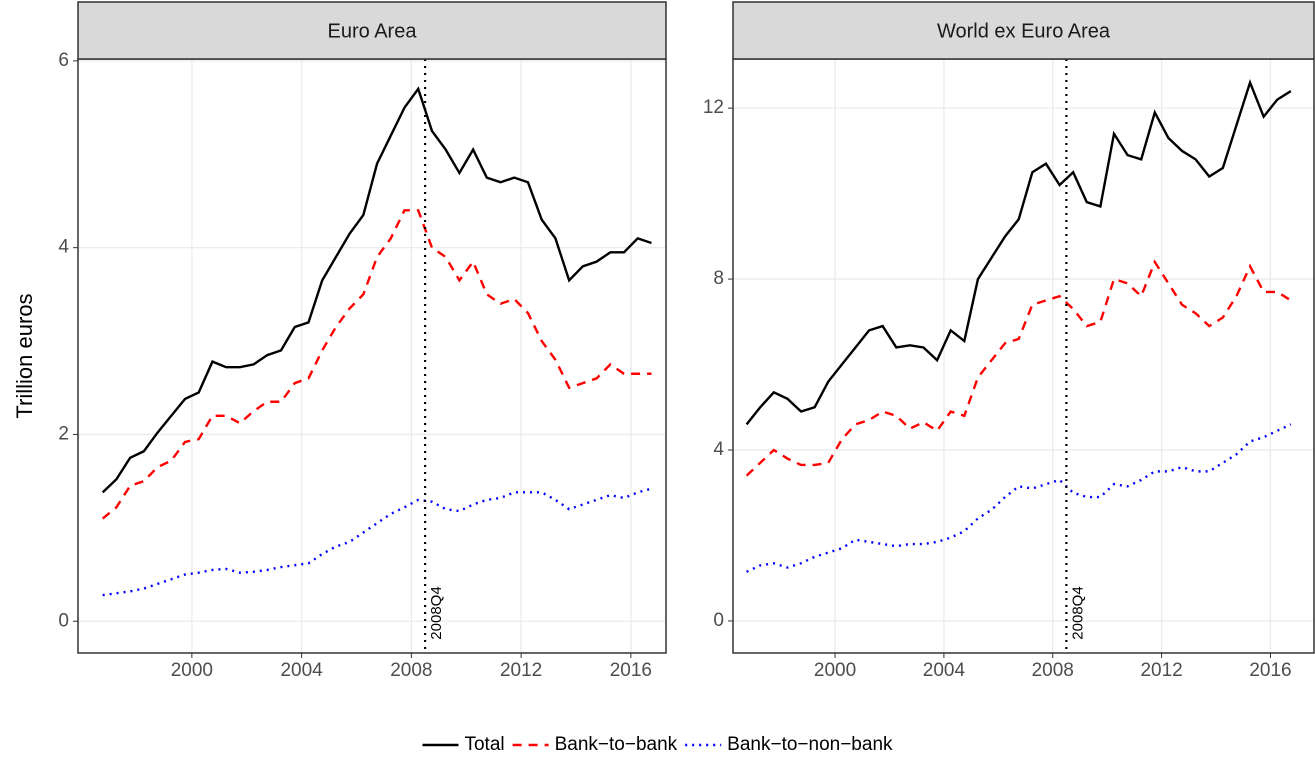  What do you see at coordinates (616, 744) in the screenshot?
I see `legend-label: Bank−to−bank` at bounding box center [616, 744].